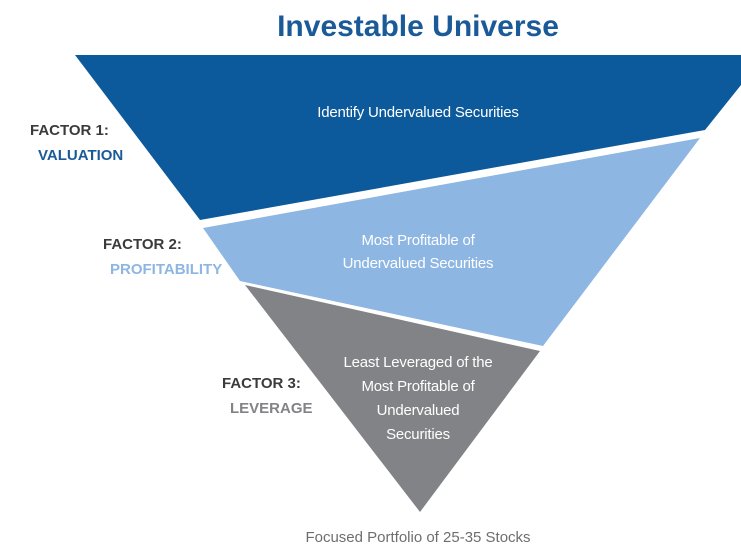 The height and width of the screenshot is (549, 741). What do you see at coordinates (142, 244) in the screenshot?
I see `factor-label: FACTOR 2:` at bounding box center [142, 244].